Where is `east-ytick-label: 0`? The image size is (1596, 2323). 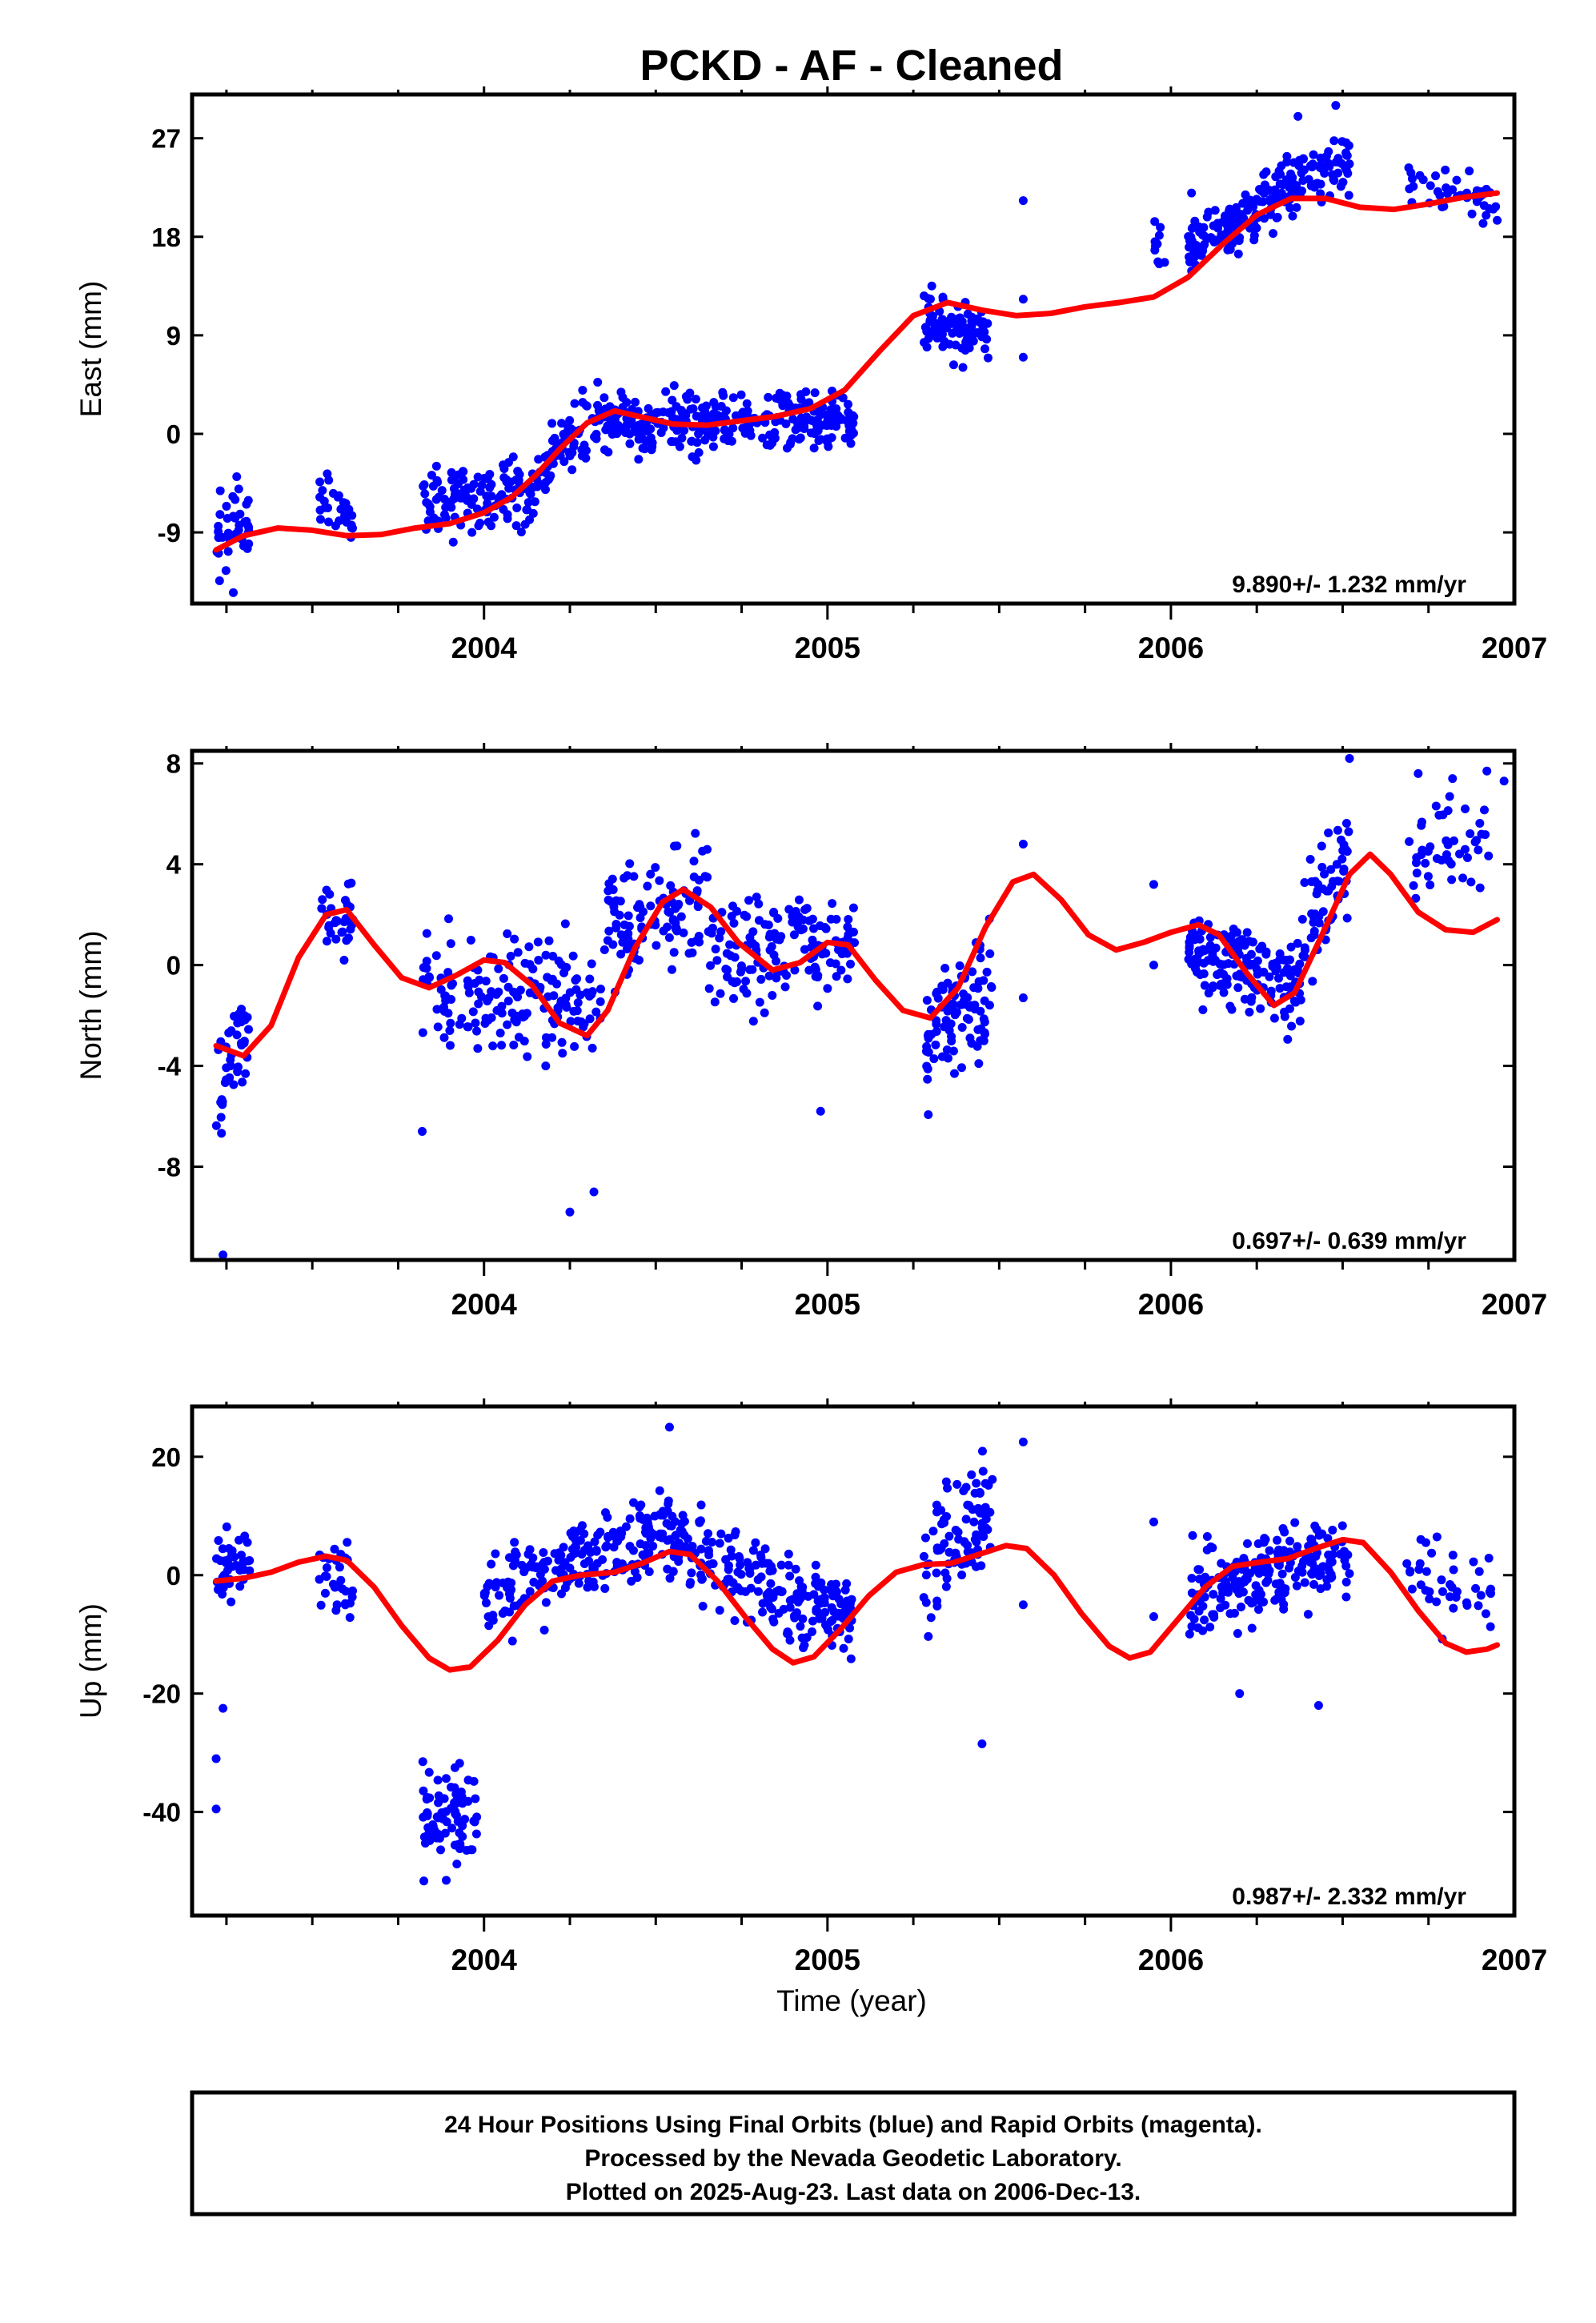 east-ytick-label: 0 is located at coordinates (173, 434).